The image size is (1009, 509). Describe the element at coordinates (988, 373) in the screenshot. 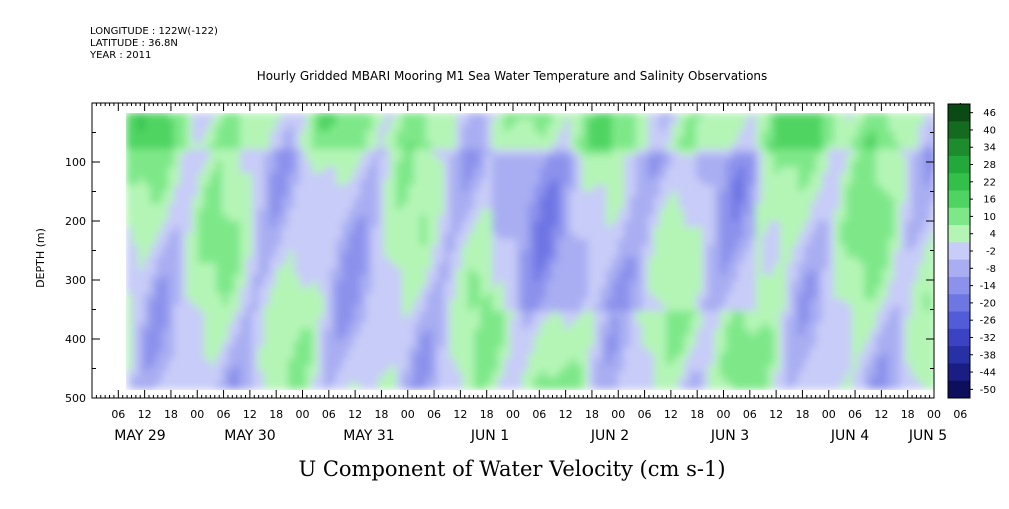

I see `colorbar-label: -44` at that location.